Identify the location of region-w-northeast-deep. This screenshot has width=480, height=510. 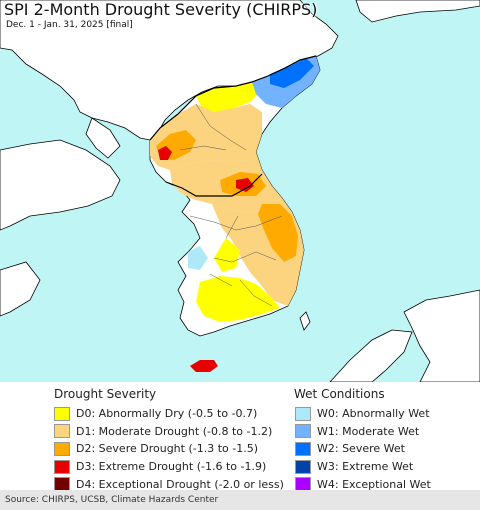
(292, 73).